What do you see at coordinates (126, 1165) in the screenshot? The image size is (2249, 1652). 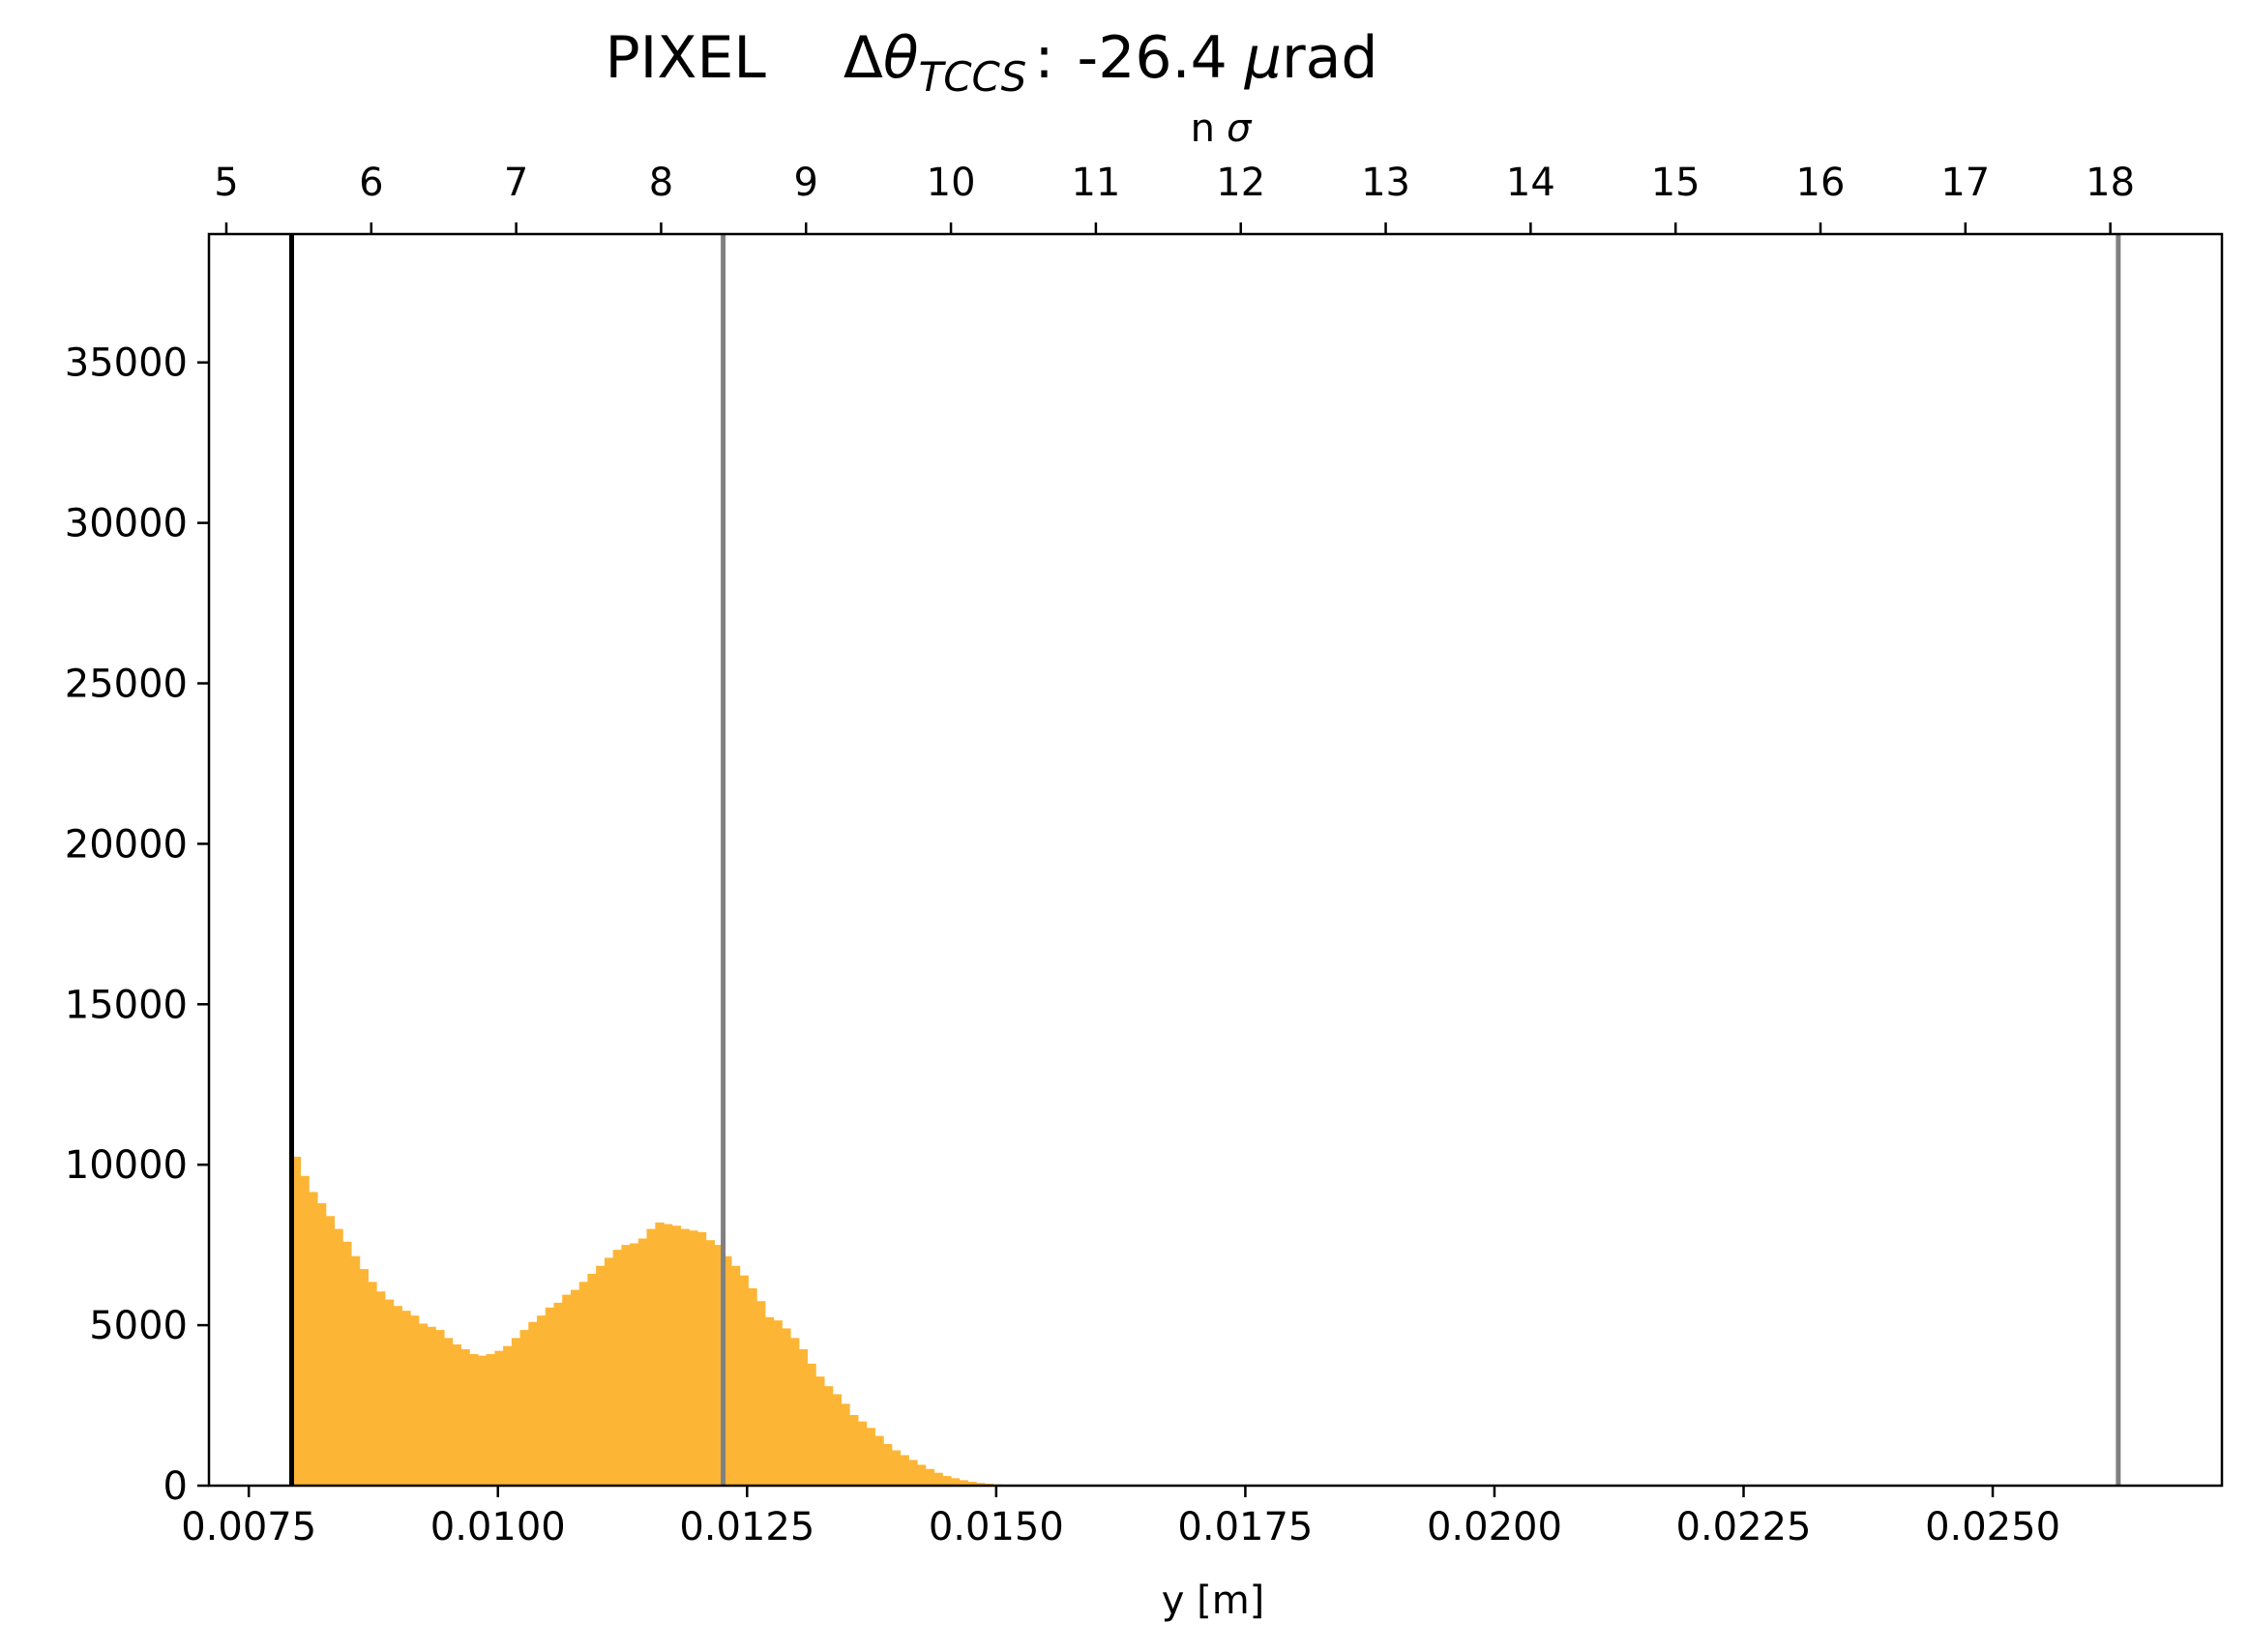 I see `y-tick-label: 10000` at bounding box center [126, 1165].